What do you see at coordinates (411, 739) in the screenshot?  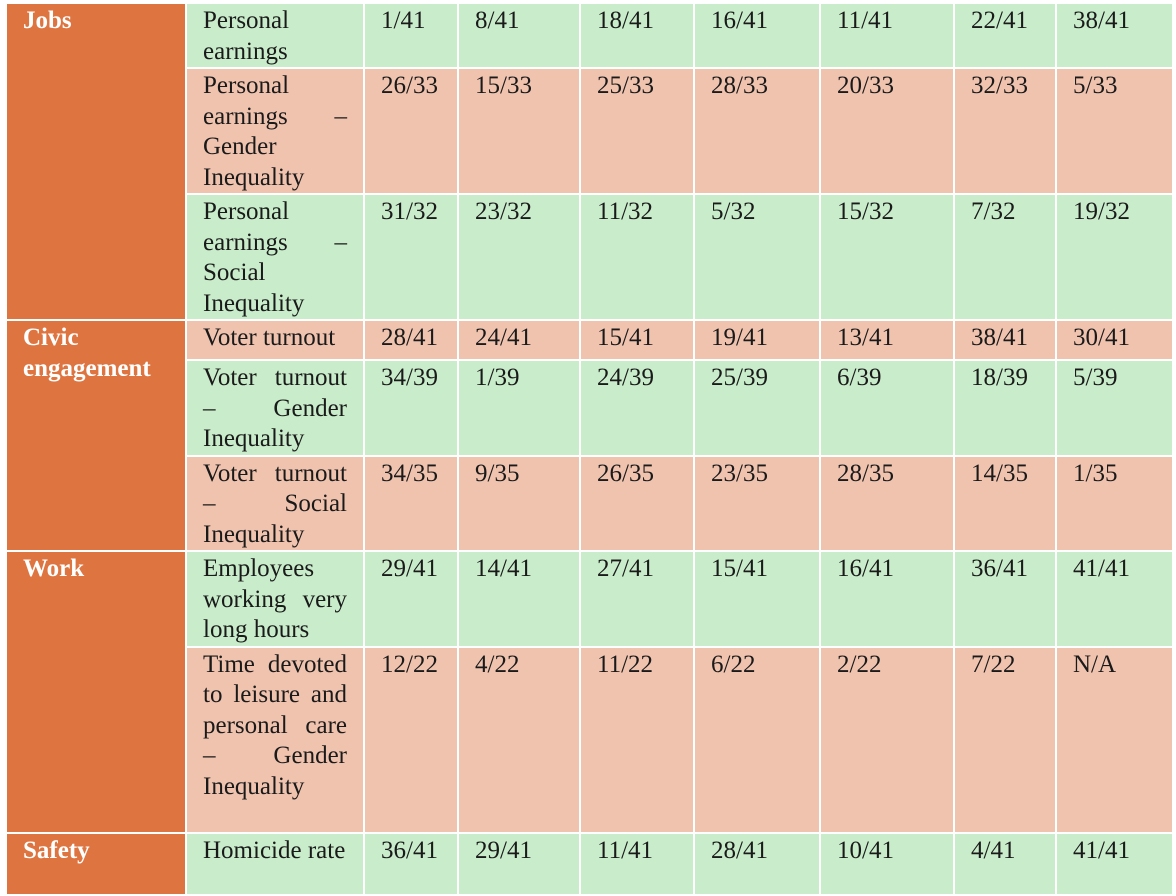 I see `rank-cell: 12/22` at bounding box center [411, 739].